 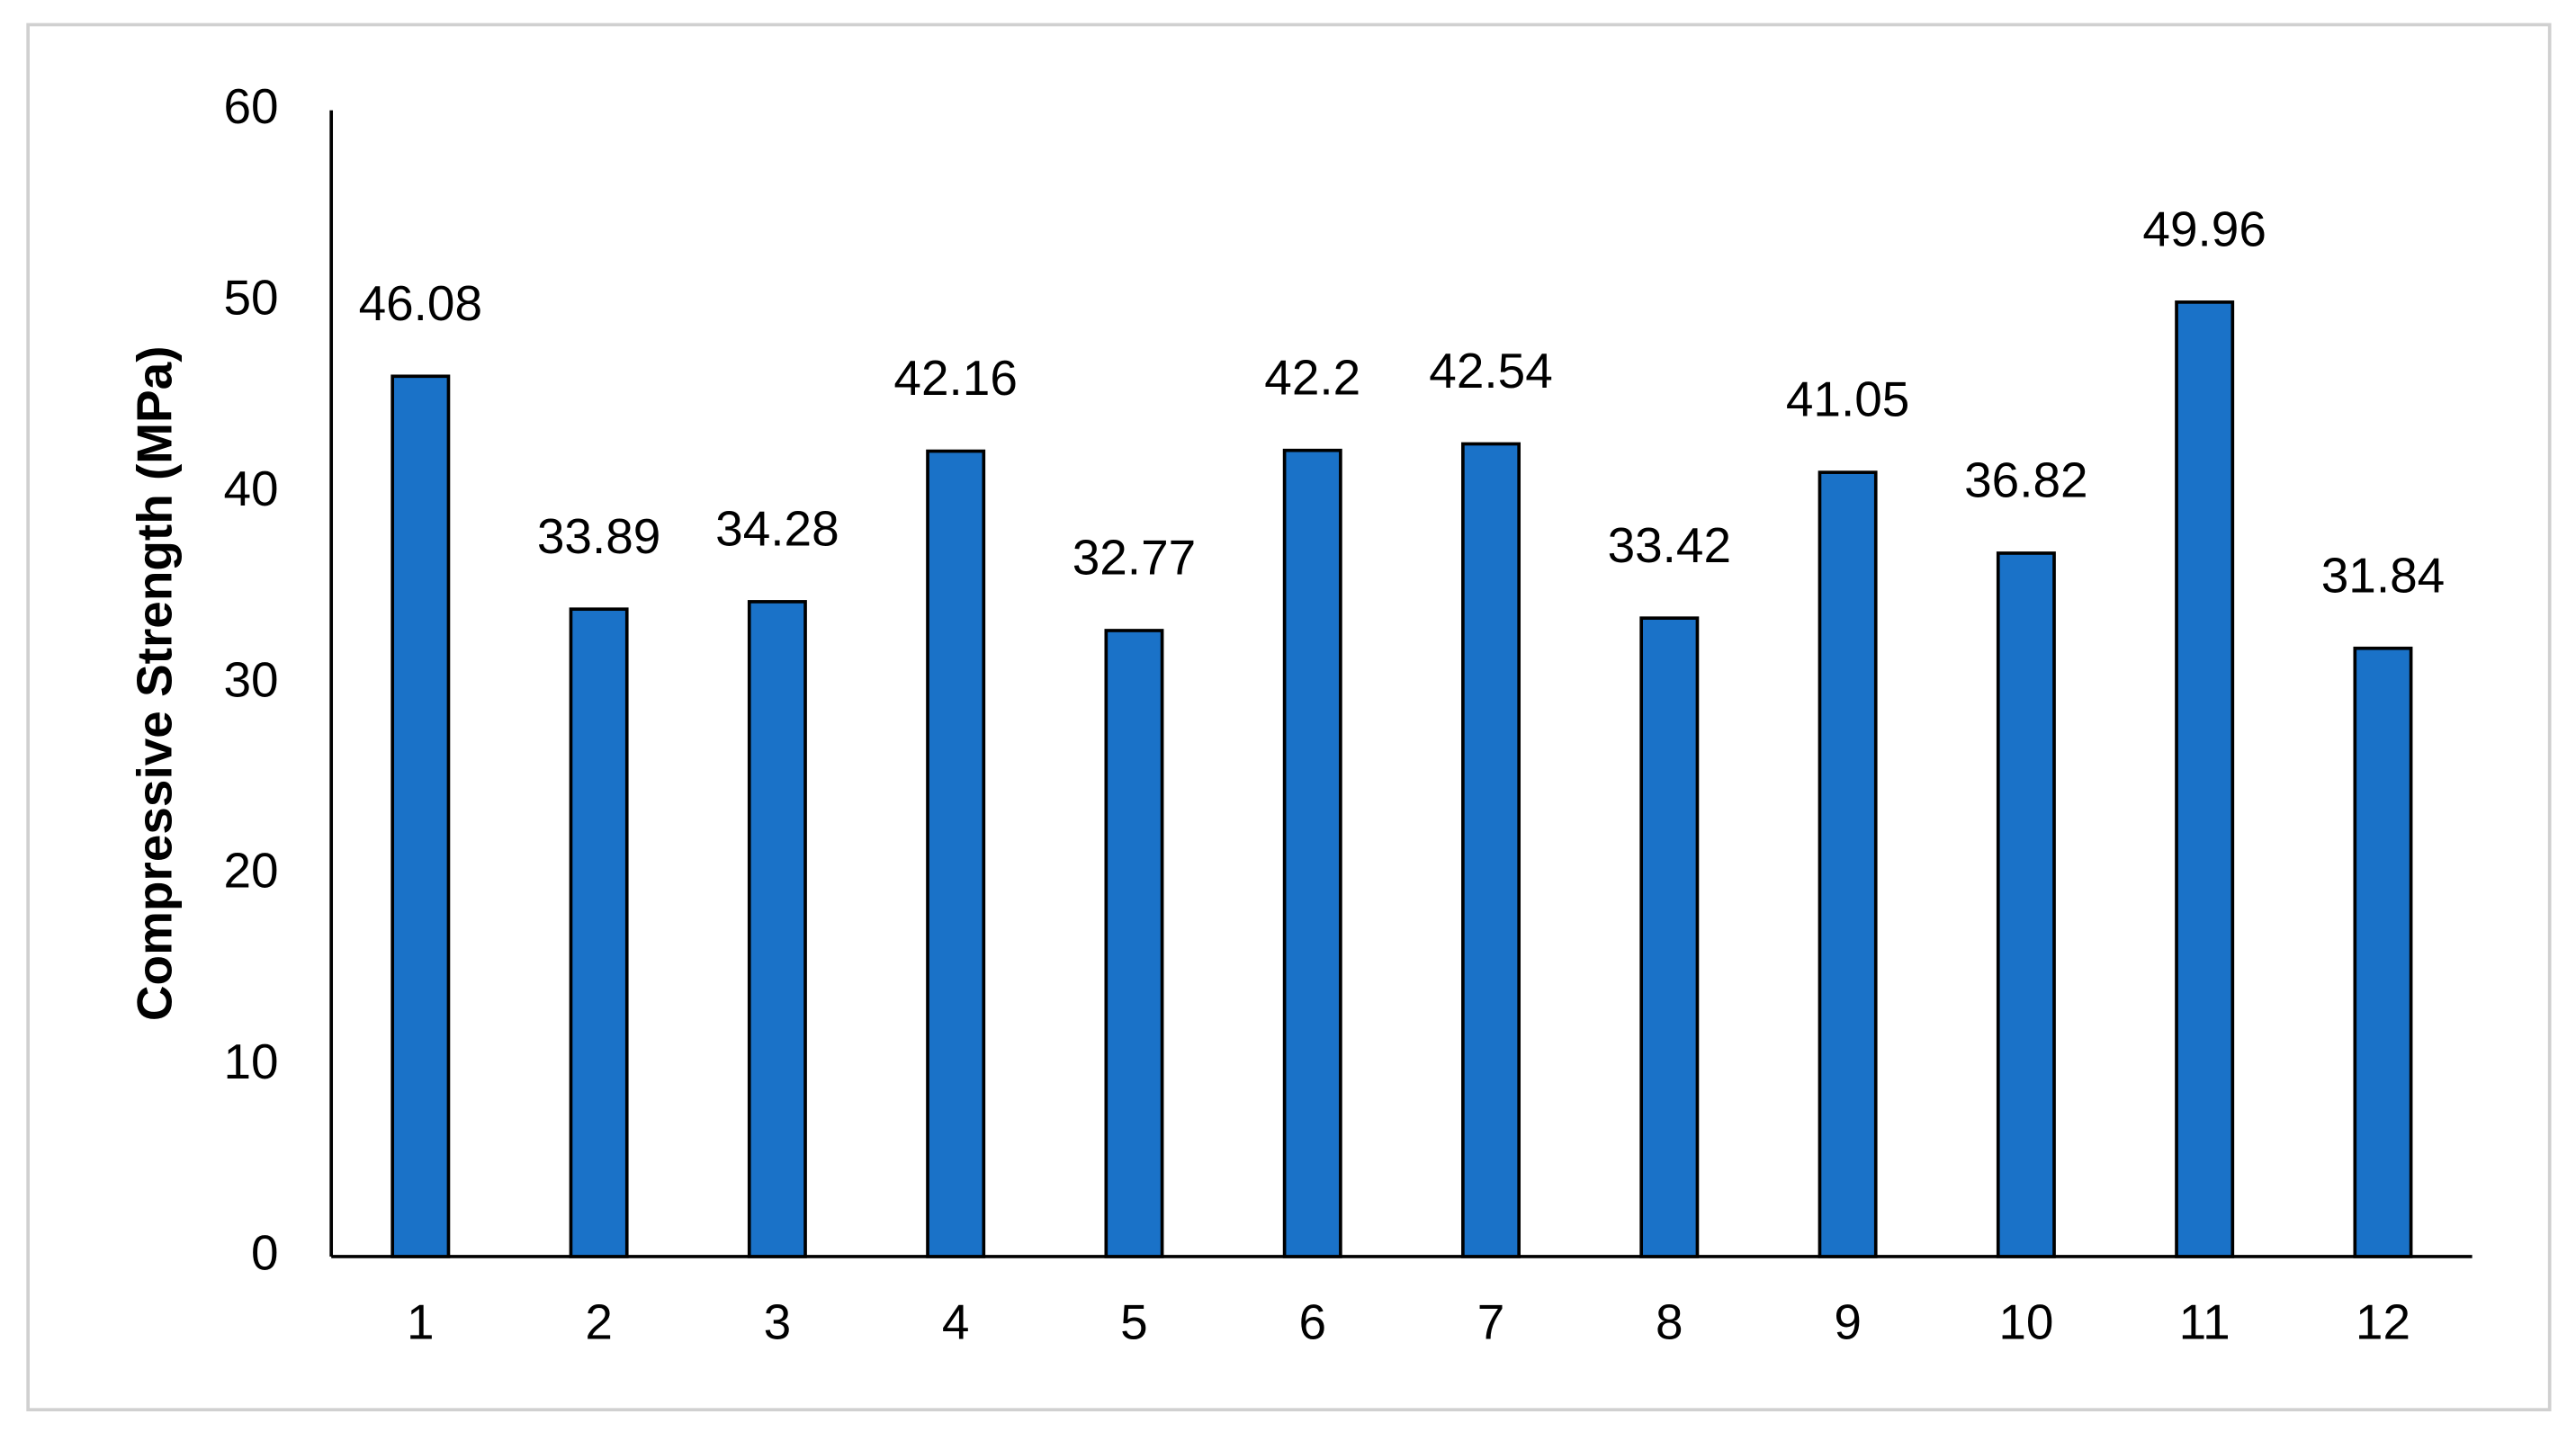 What do you see at coordinates (1491, 370) in the screenshot?
I see `value-label: 42.54` at bounding box center [1491, 370].